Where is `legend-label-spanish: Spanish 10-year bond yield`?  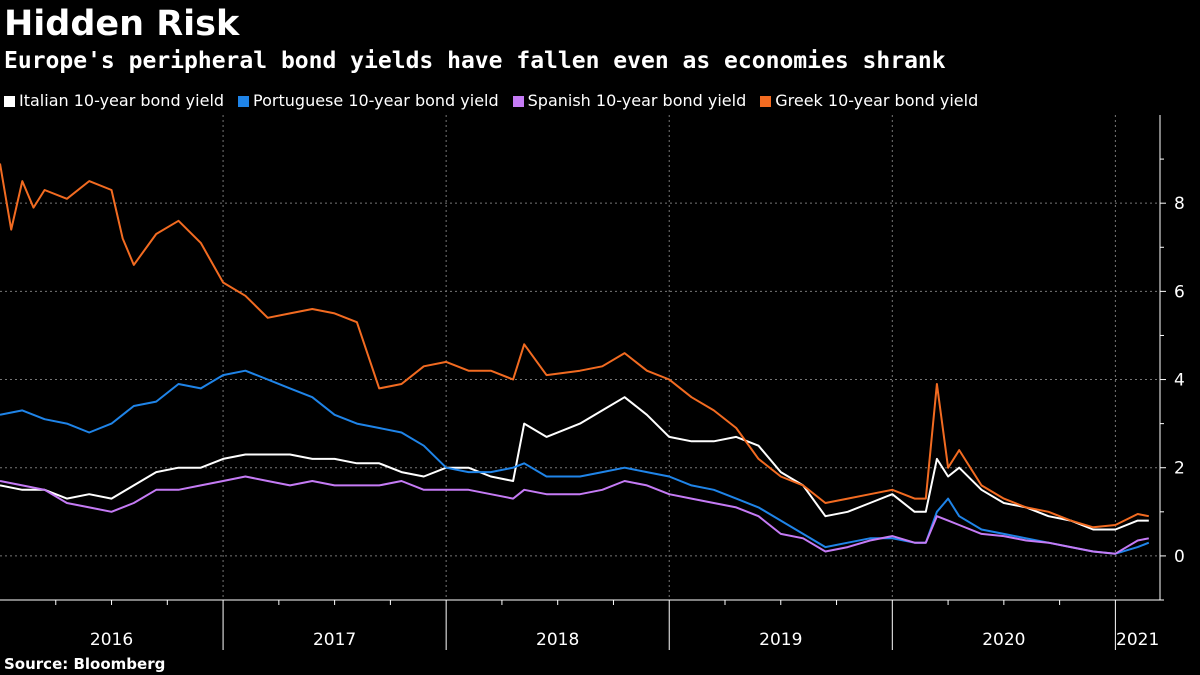
legend-label-spanish: Spanish 10-year bond yield is located at coordinates (637, 100).